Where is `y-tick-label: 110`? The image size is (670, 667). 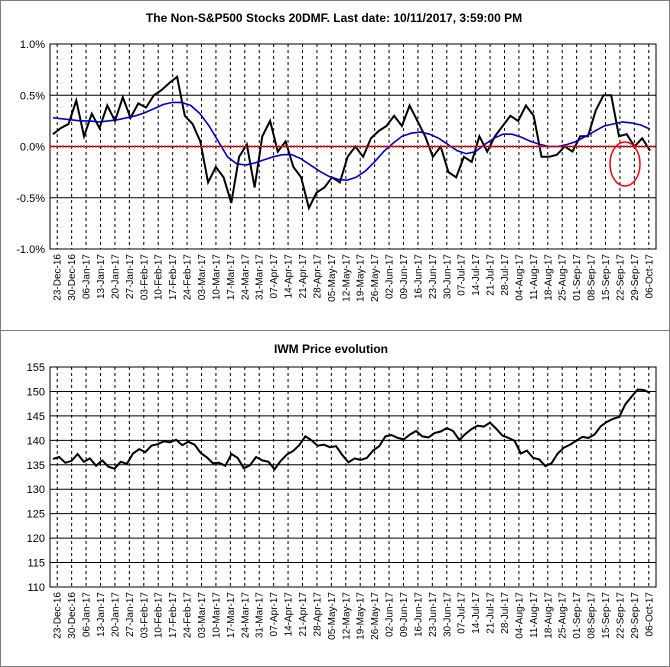 y-tick-label: 110 is located at coordinates (36, 588).